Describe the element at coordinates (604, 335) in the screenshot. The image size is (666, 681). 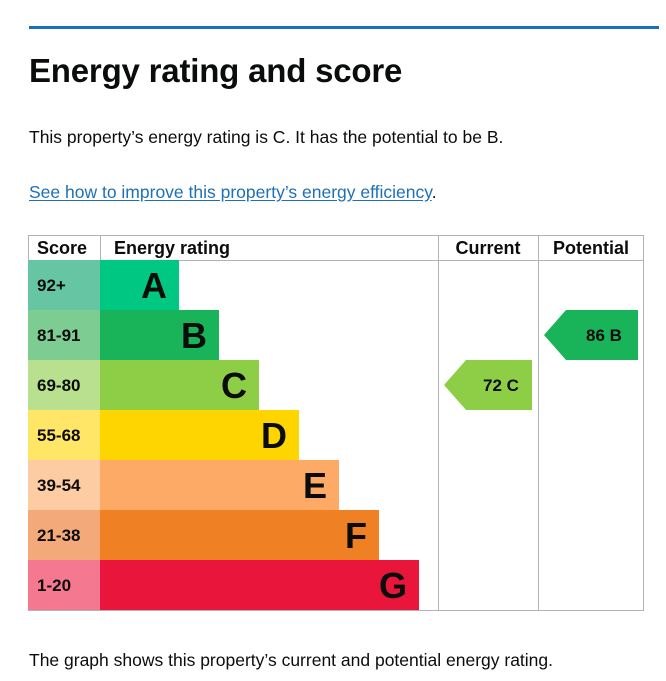
I see `potential-rating-label: 86 B` at that location.